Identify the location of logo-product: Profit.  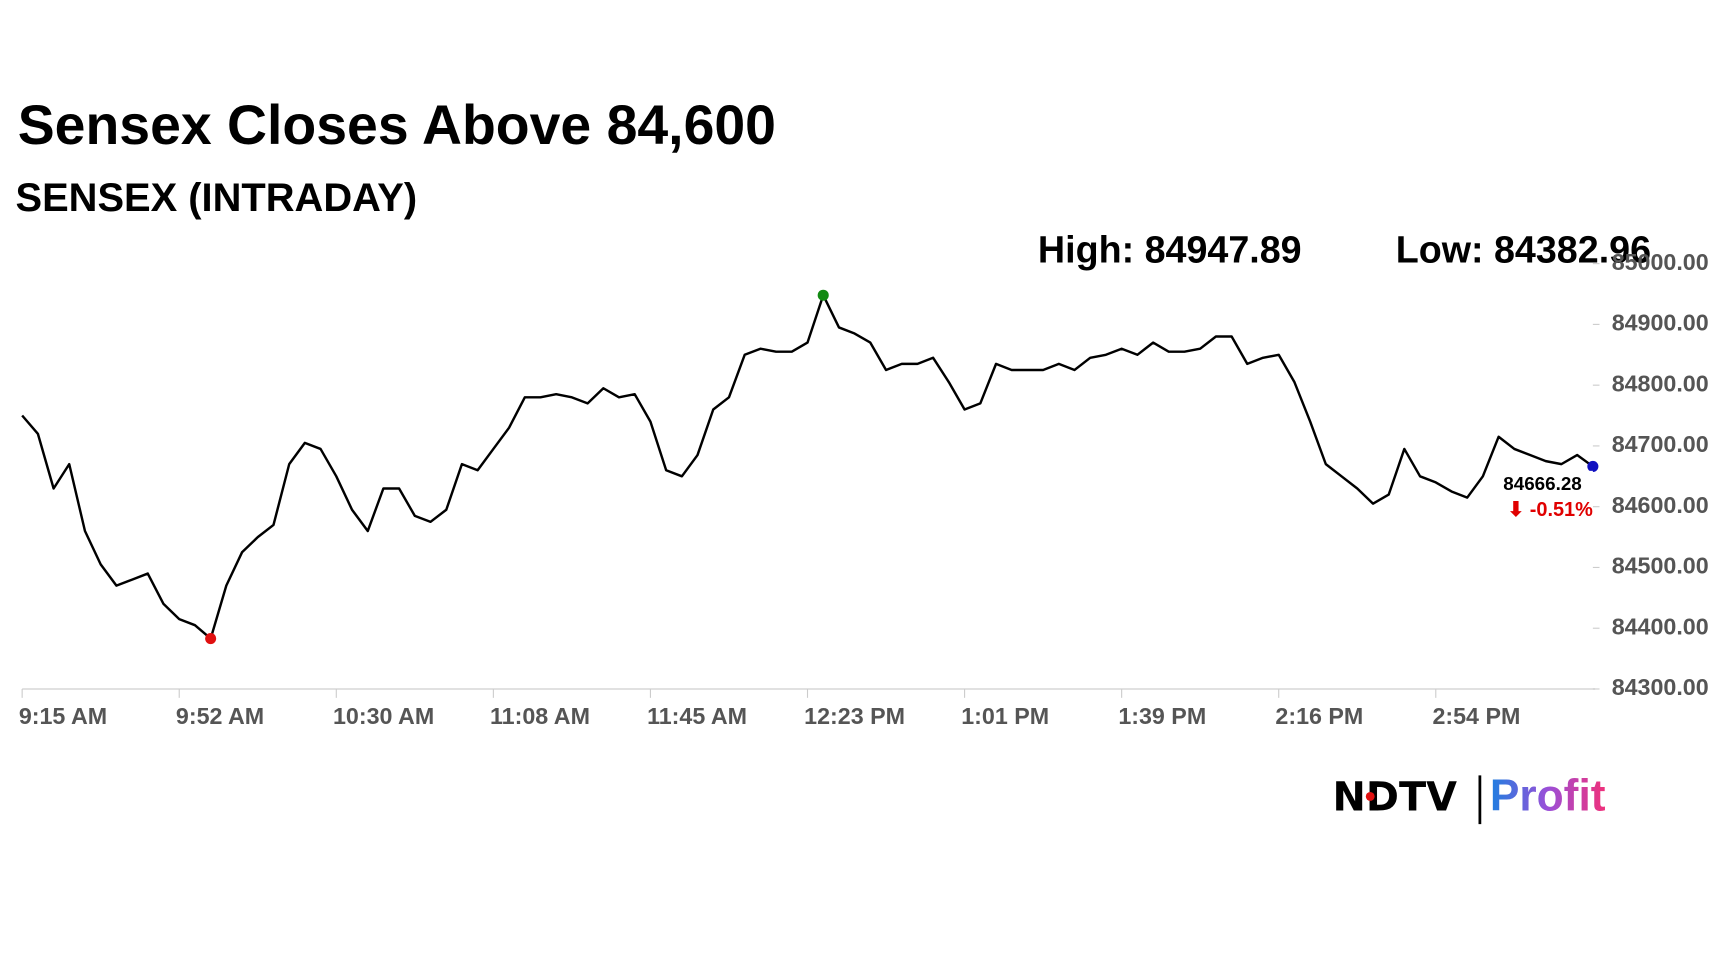
(1548, 795).